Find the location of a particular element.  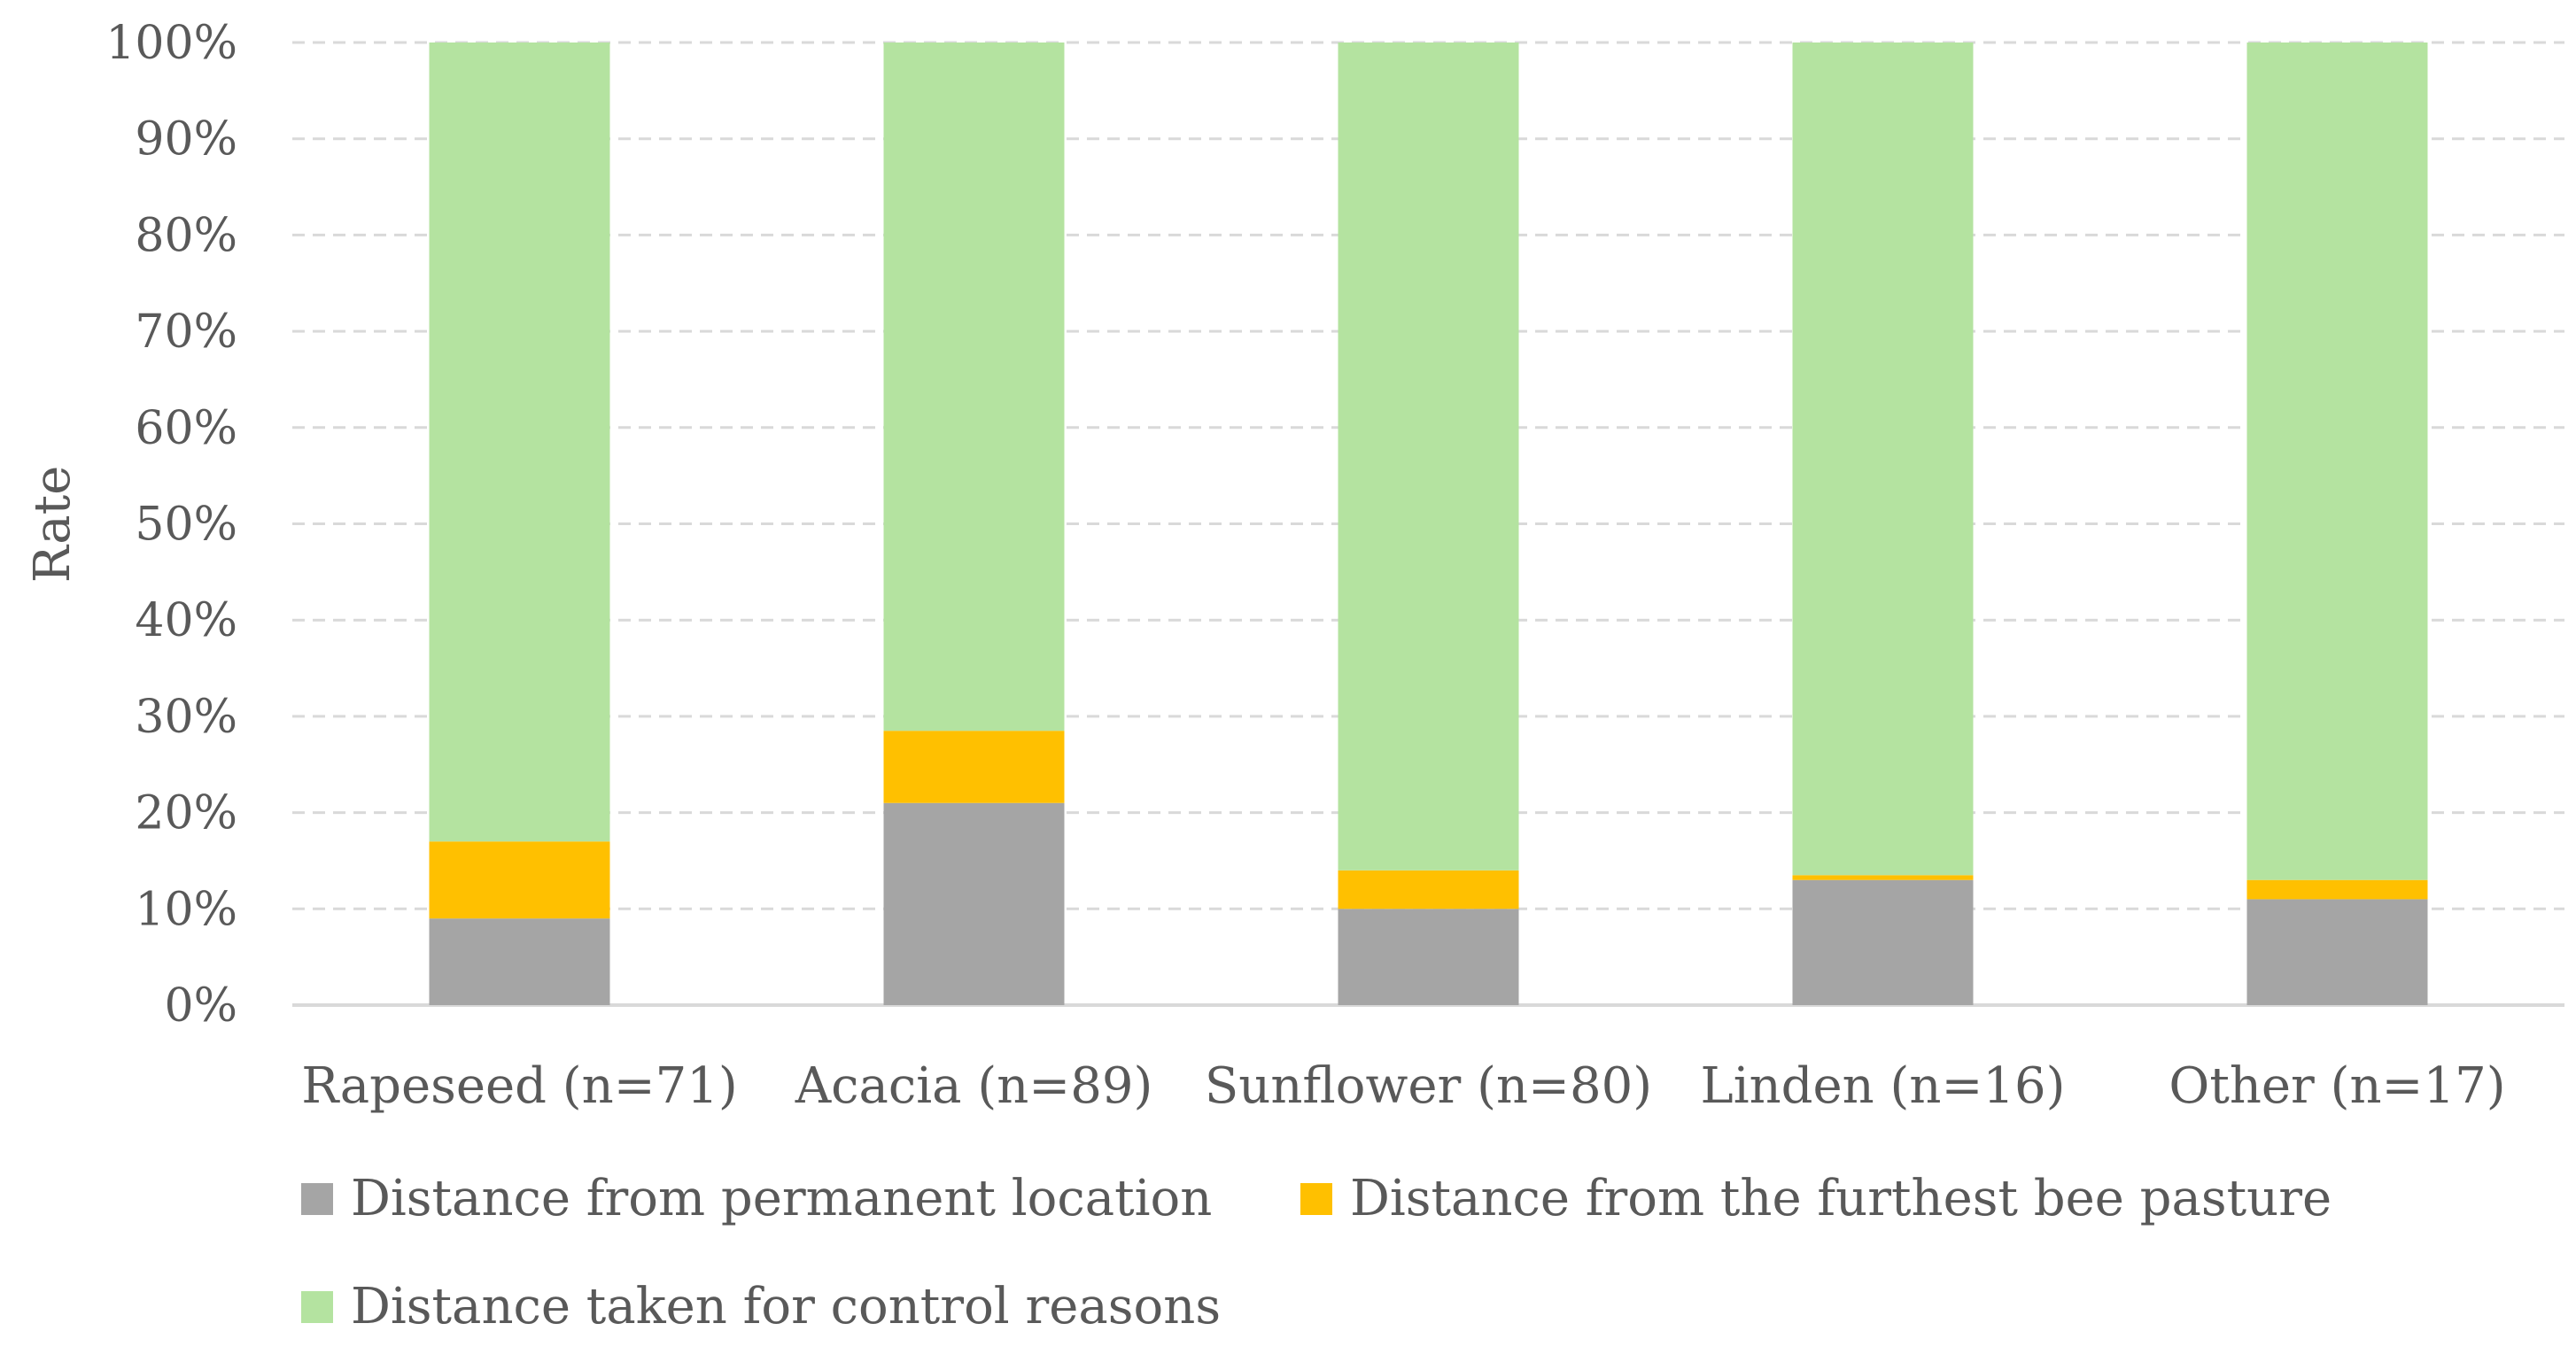

x-category-label: Other (n=17) is located at coordinates (2337, 1086).